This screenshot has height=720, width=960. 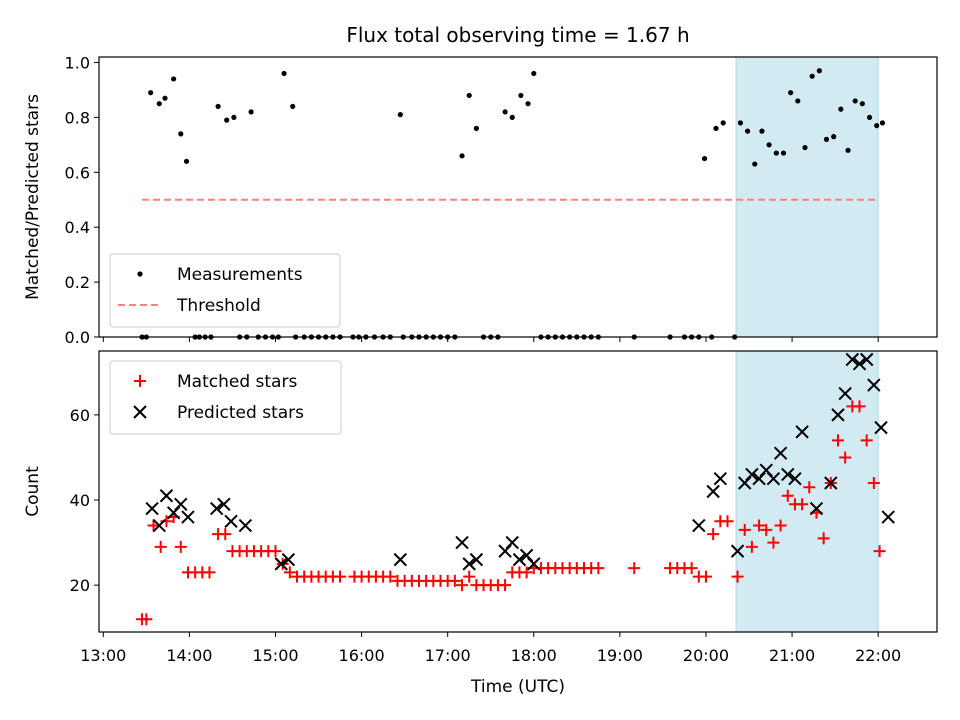 What do you see at coordinates (275, 655) in the screenshot?
I see `x-tick-label: 15:00` at bounding box center [275, 655].